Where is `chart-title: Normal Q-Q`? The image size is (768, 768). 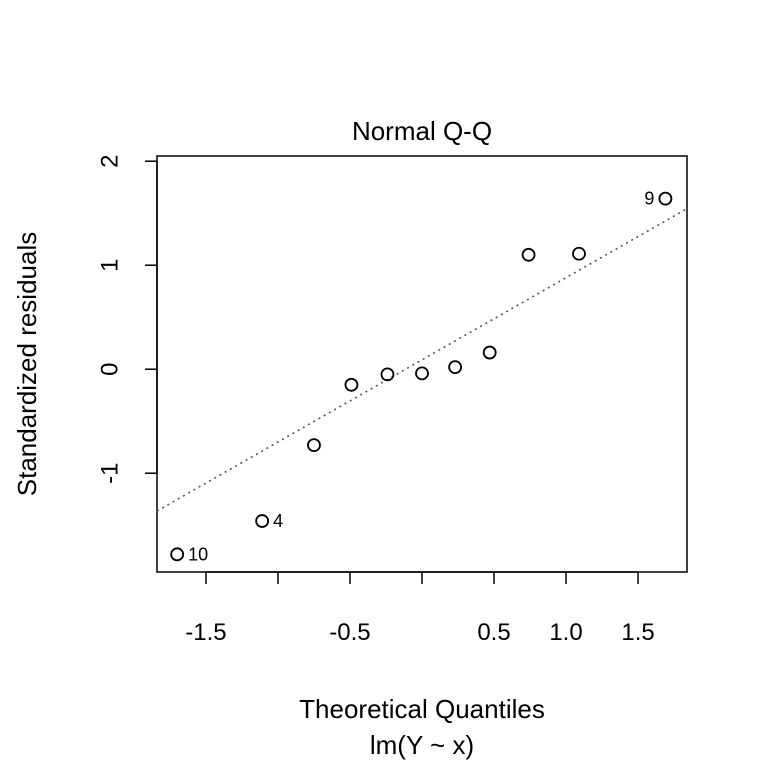
chart-title: Normal Q-Q is located at coordinates (422, 131).